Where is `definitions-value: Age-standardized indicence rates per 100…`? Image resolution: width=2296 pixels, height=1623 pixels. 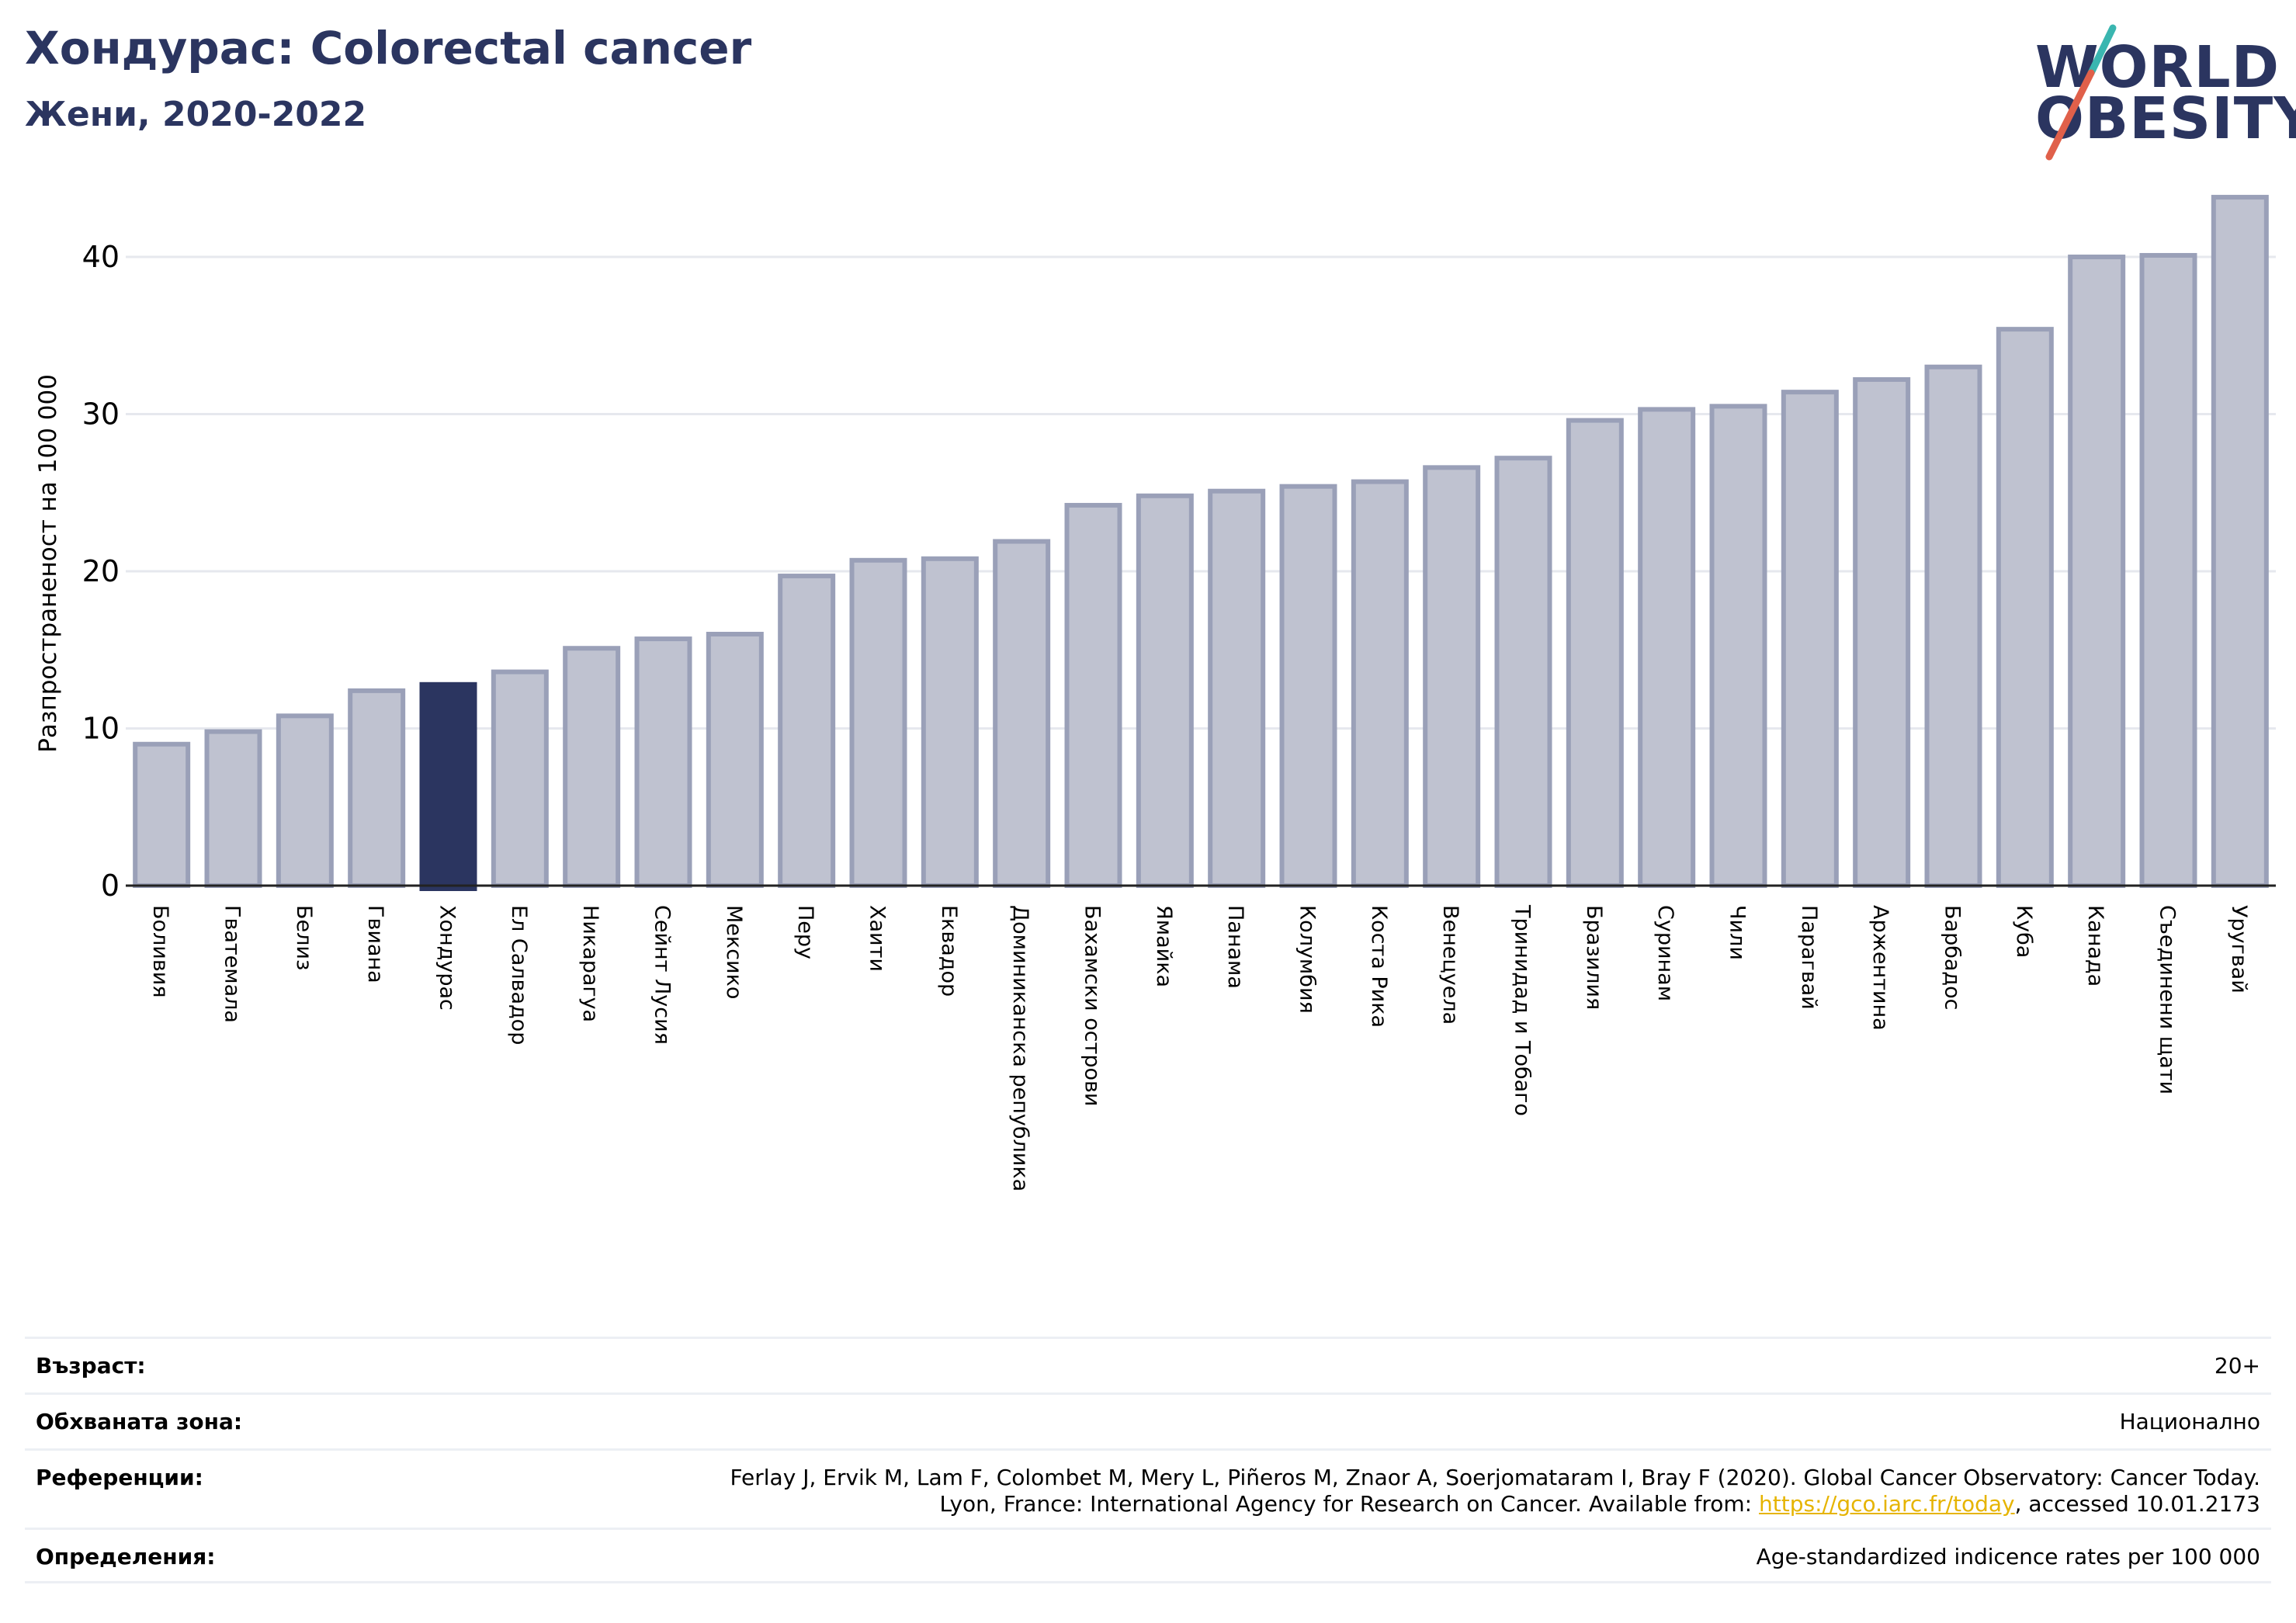
definitions-value: Age-standardized indicence rates per 100… is located at coordinates (2008, 1556).